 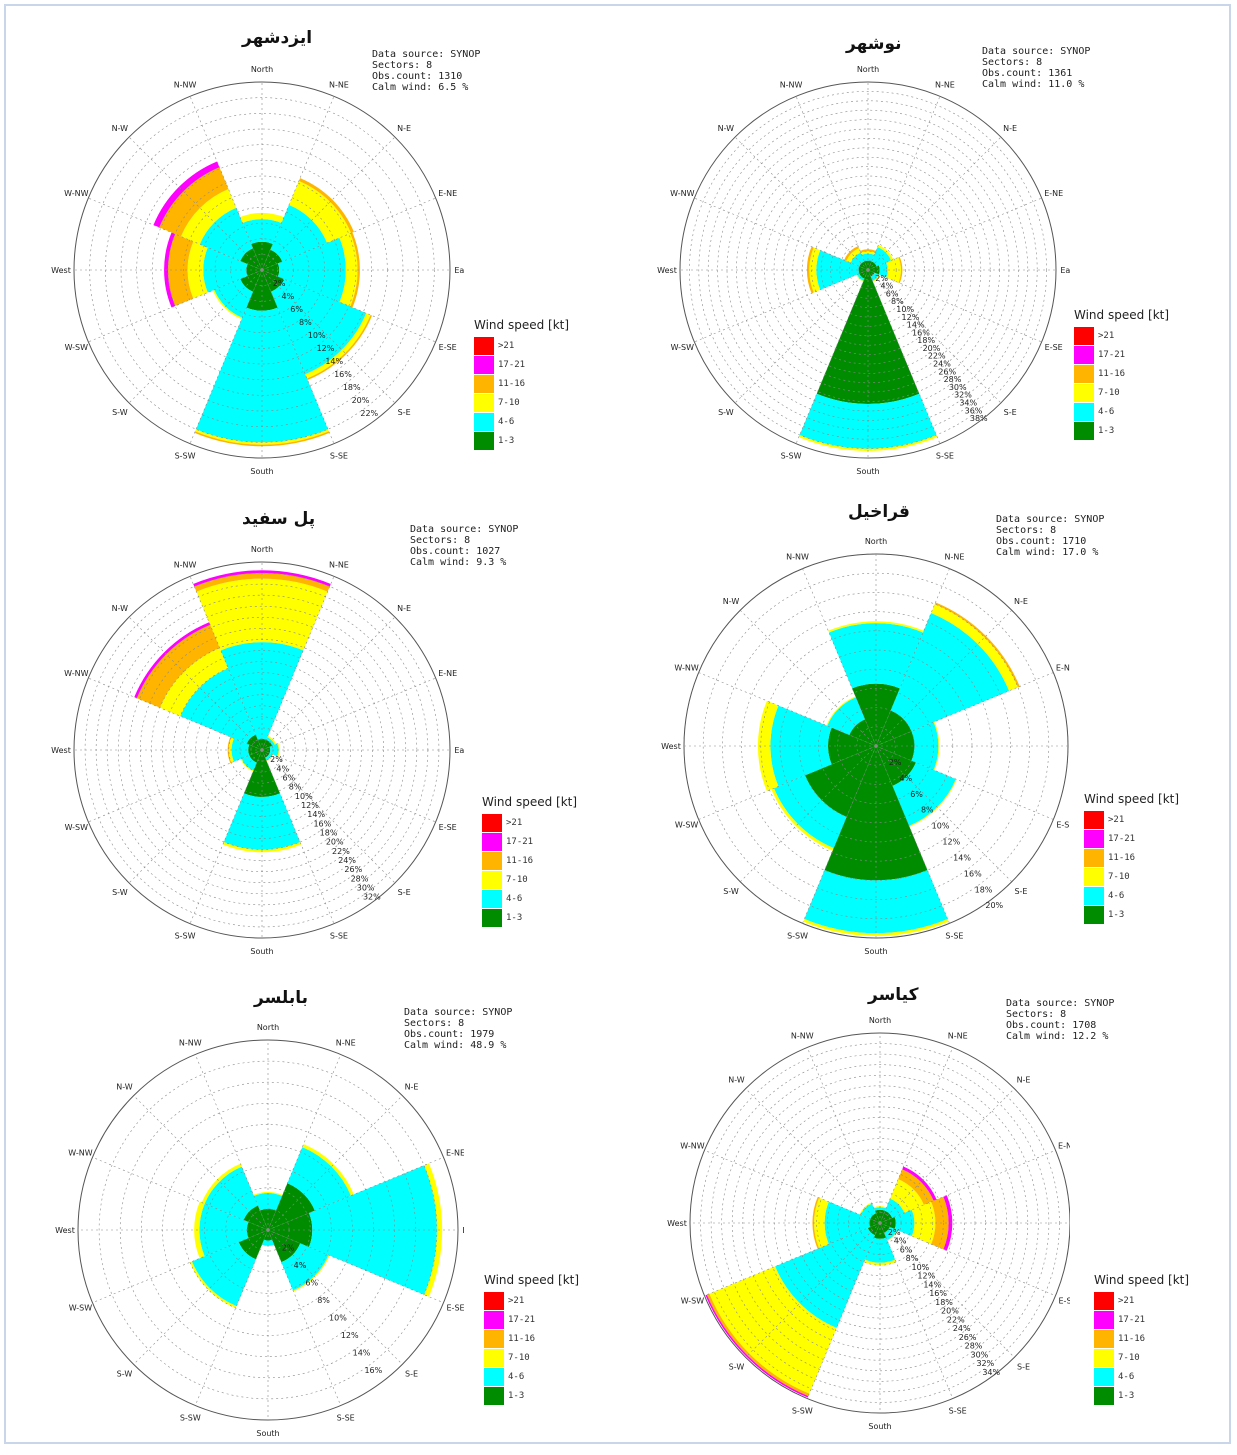 I want to click on direction-label: S-E, so click(x=1010, y=412).